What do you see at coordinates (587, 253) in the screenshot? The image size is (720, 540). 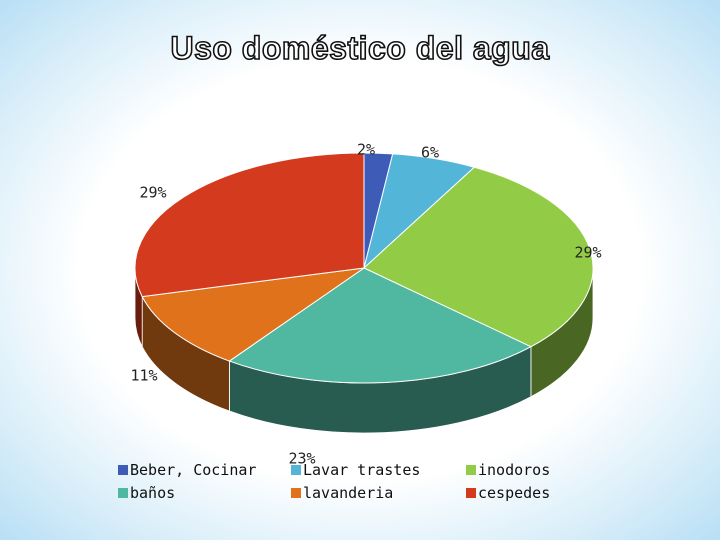 I see `data-label-inodoros: 29%` at bounding box center [587, 253].